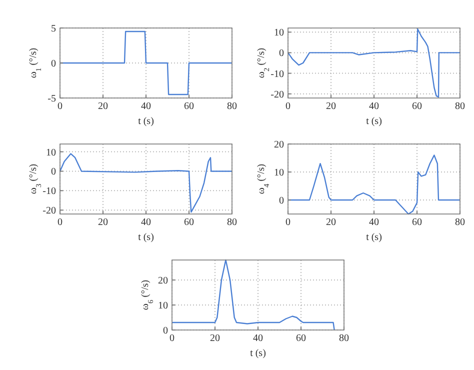 Image resolution: width=474 pixels, height=370 pixels. Describe the element at coordinates (53, 29) in the screenshot. I see `y-tick-label: 5` at that location.